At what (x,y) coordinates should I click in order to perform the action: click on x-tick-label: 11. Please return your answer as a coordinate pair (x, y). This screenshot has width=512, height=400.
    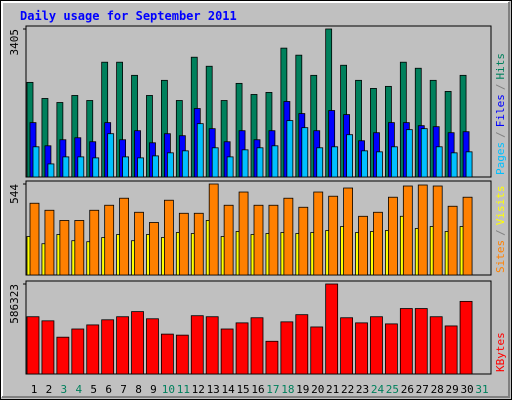
    Looking at the image, I should click on (183, 389).